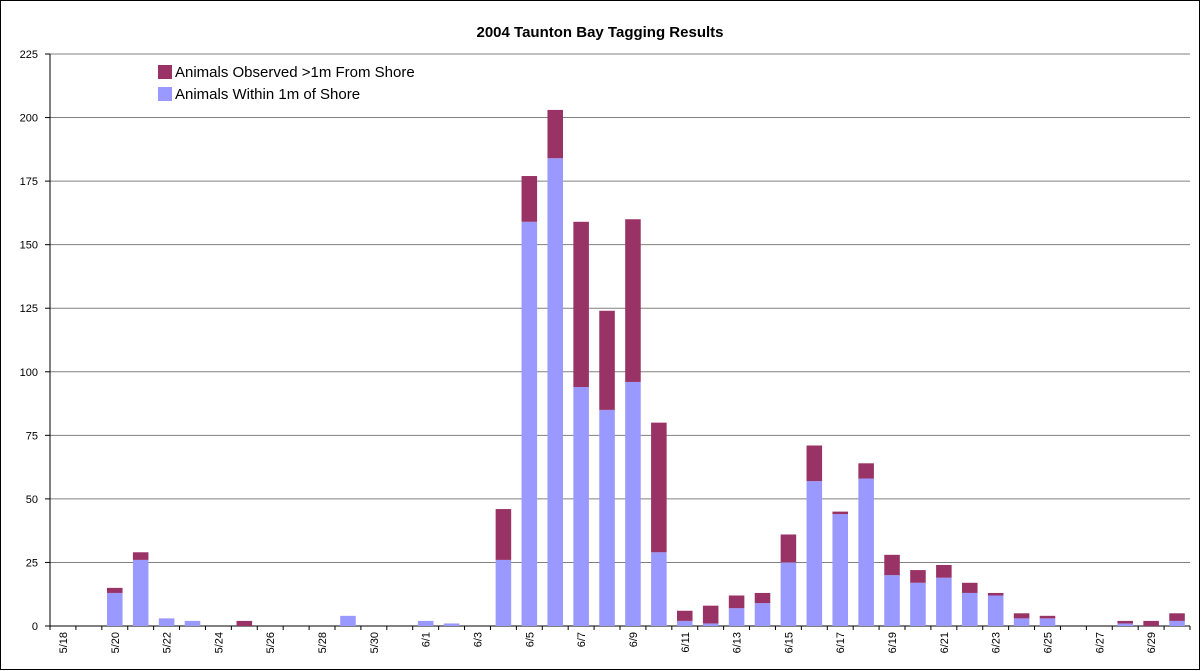  What do you see at coordinates (29, 119) in the screenshot?
I see `y-tick-label: 200` at bounding box center [29, 119].